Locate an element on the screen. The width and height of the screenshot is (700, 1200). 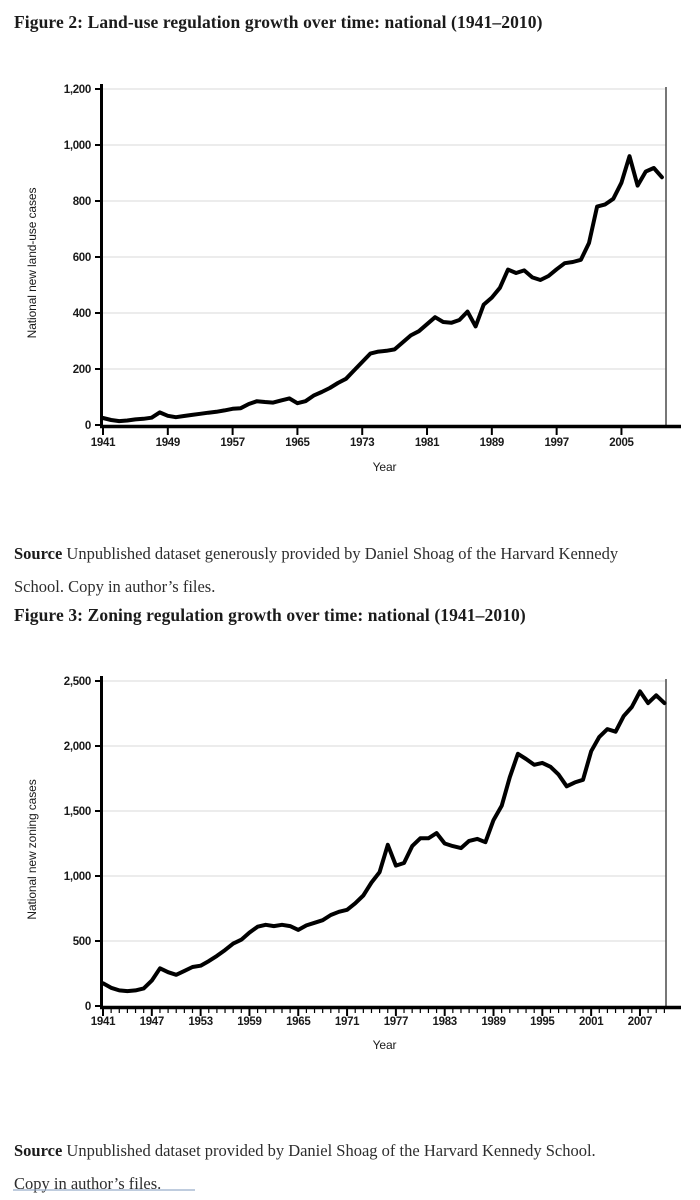
y-tick-label: 500 is located at coordinates (82, 942).